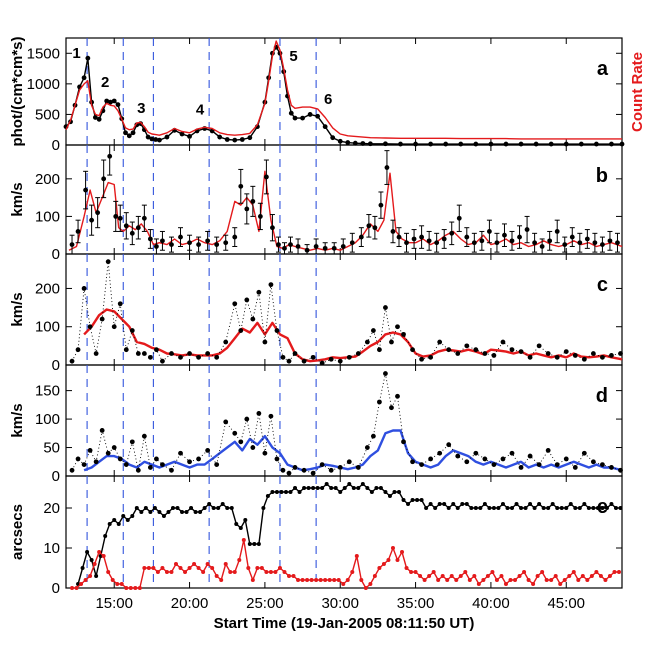 Image resolution: width=651 pixels, height=653 pixels. I want to click on x-axis-label: Start Time (19-Jan-2005 08:11:50 UT), so click(344, 623).